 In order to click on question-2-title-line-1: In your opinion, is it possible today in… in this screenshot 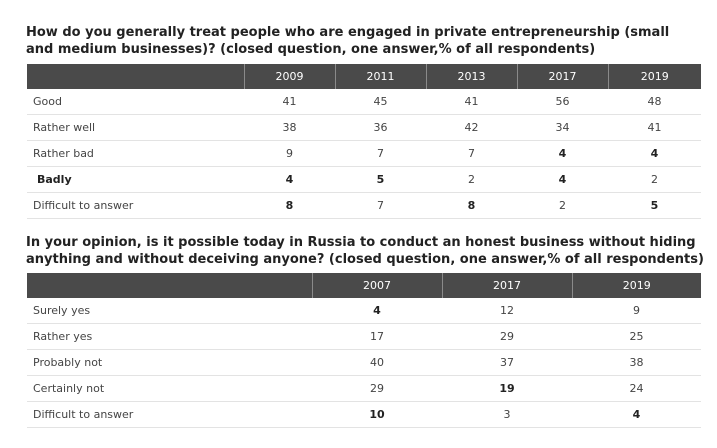, I will do `click(361, 242)`.